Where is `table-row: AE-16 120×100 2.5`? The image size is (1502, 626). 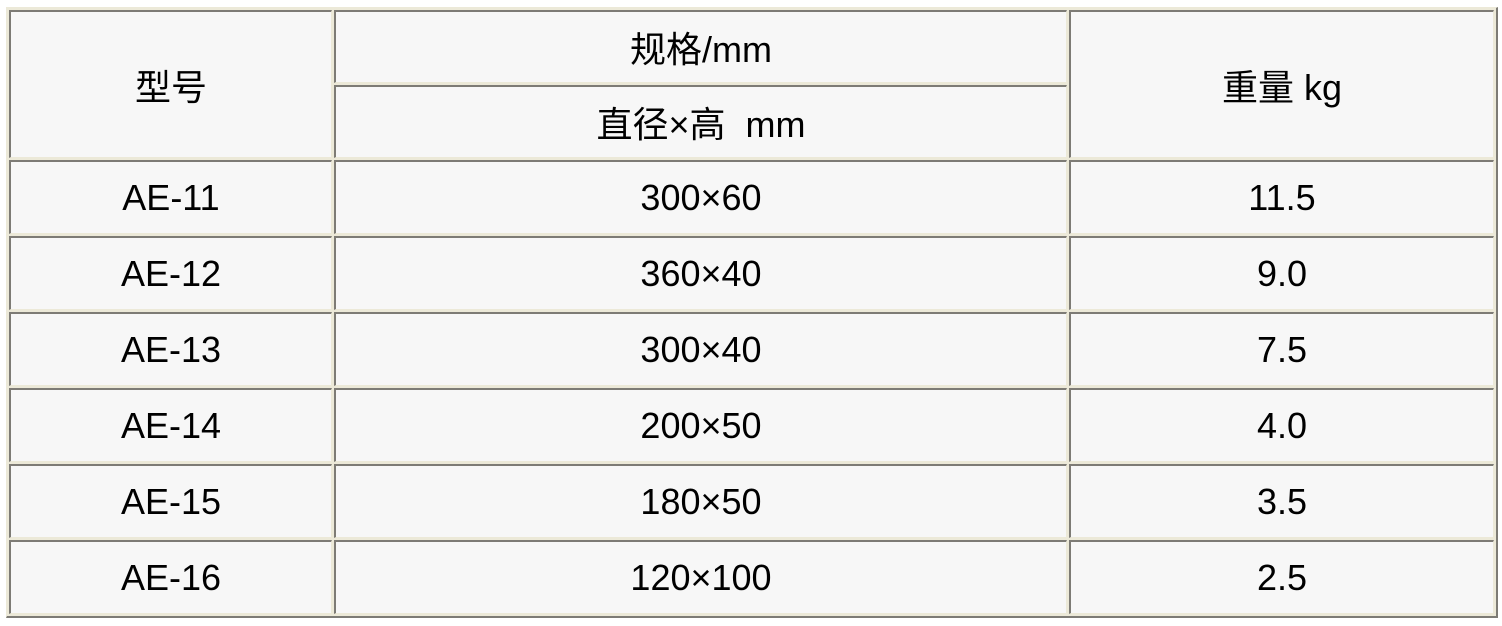 table-row: AE-16 120×100 2.5 is located at coordinates (751, 577).